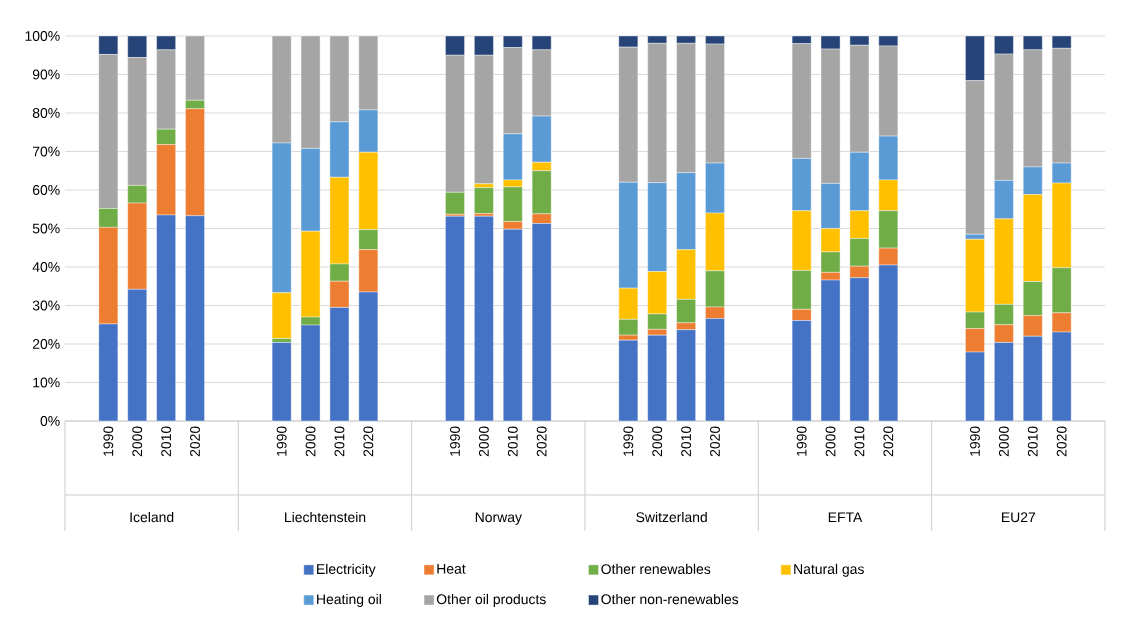 The height and width of the screenshot is (633, 1131). I want to click on y-tick-label: 90%, so click(46, 74).